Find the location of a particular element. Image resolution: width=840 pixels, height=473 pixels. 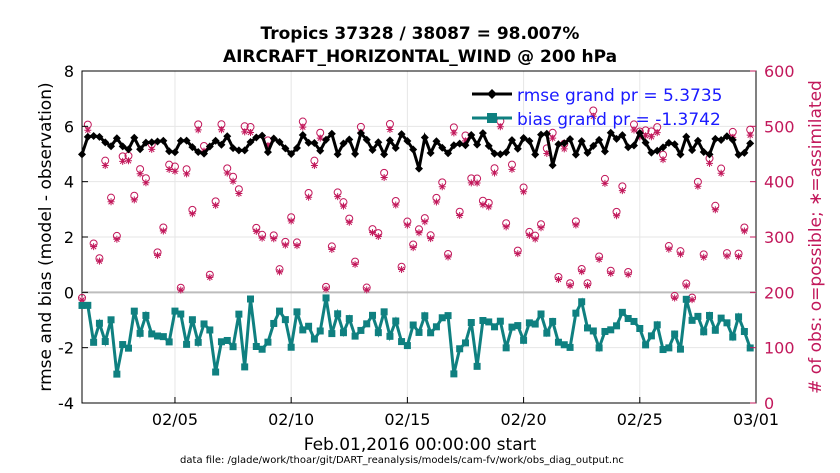

y-tick-label-right: 600 is located at coordinates (779, 71).